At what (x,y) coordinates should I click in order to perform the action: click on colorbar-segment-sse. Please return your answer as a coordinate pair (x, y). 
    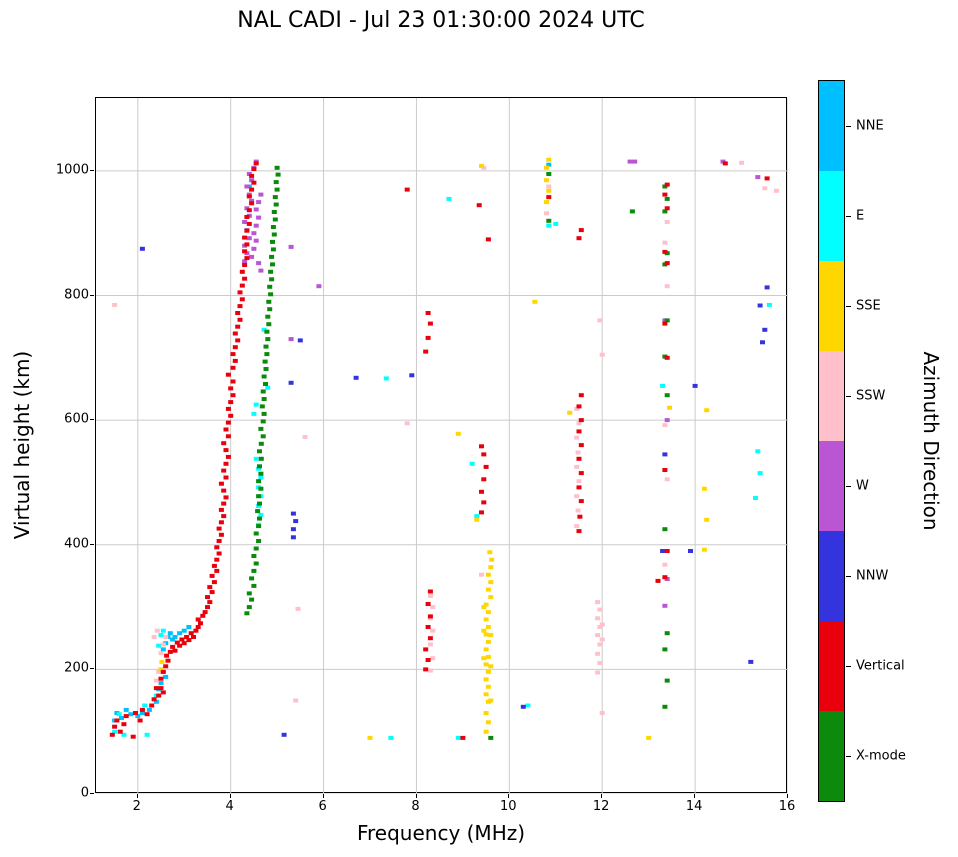
    Looking at the image, I should click on (831, 306).